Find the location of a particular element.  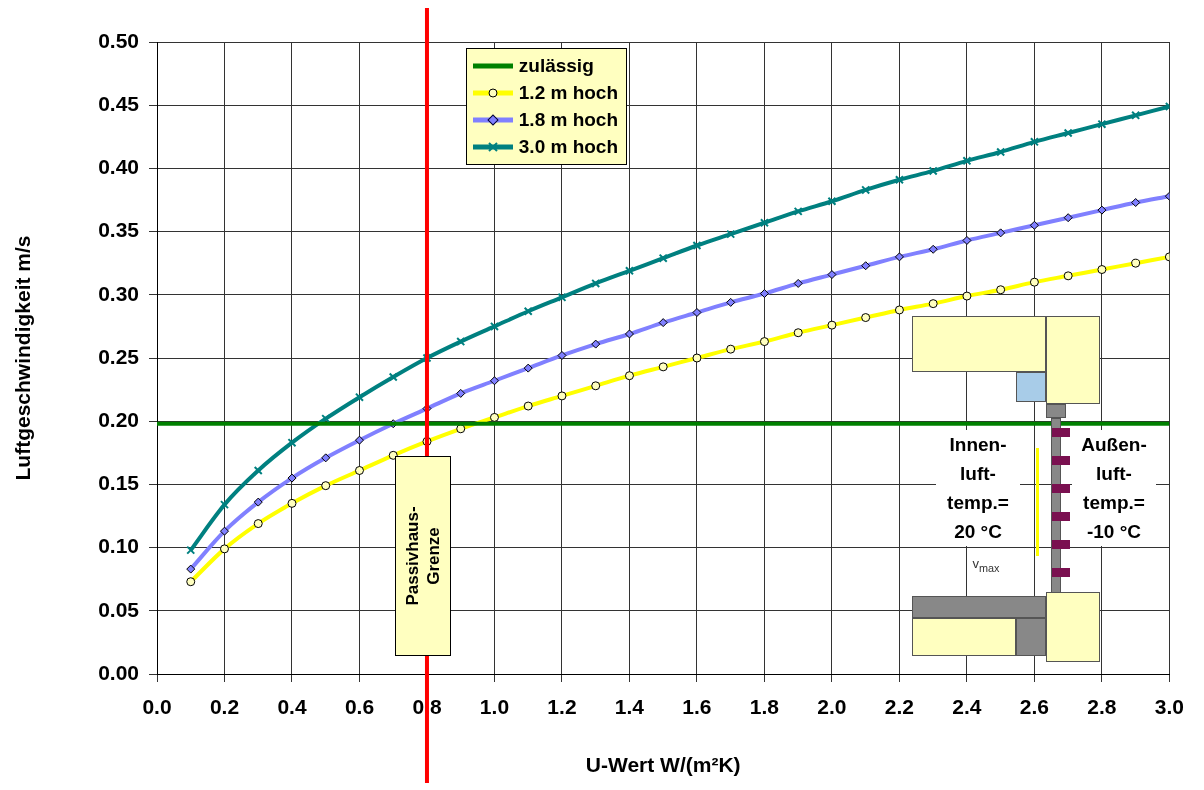

x-tick-label: 2.8 is located at coordinates (1102, 707).